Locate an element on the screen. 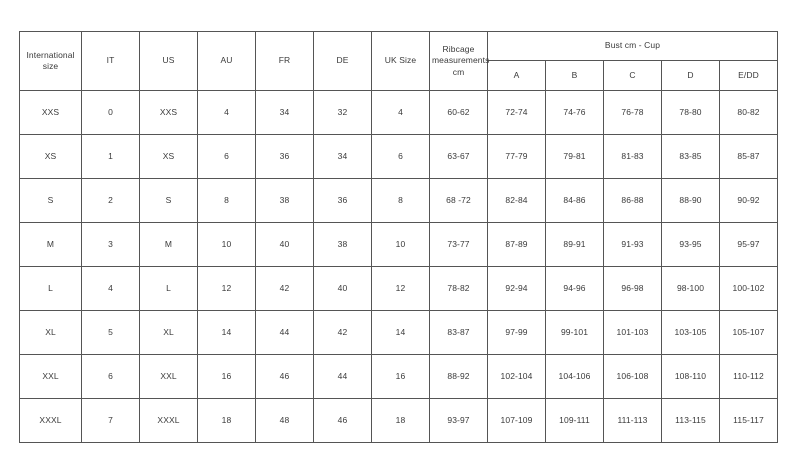 Image resolution: width=792 pixels, height=468 pixels. cell-it: 3 is located at coordinates (110, 244).